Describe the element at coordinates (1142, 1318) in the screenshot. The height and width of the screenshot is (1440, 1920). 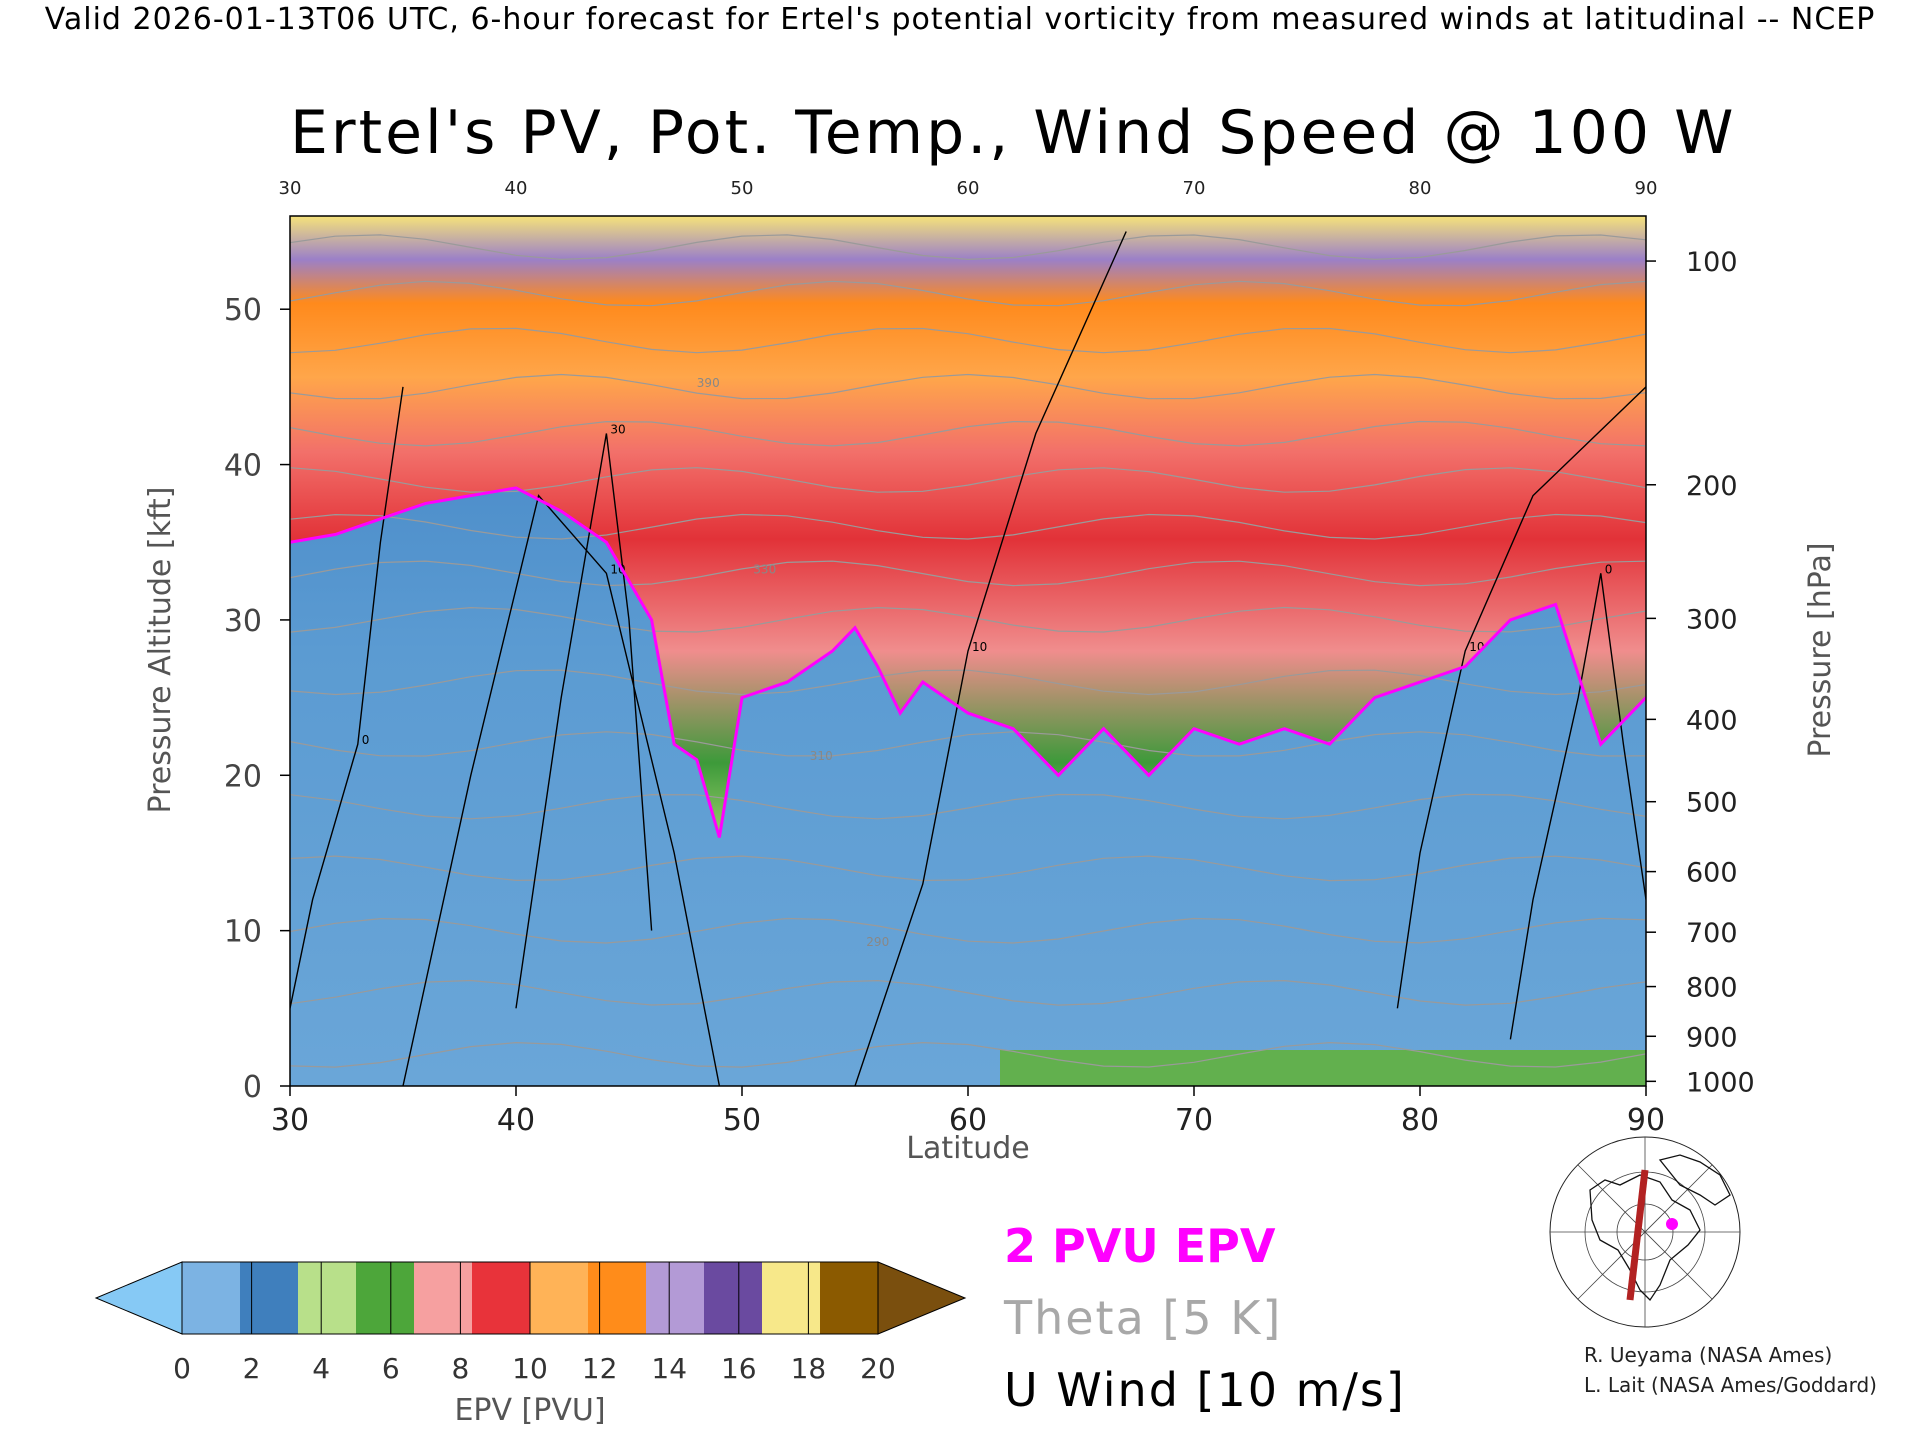
I see `legend-theta: Theta [5 K]` at that location.